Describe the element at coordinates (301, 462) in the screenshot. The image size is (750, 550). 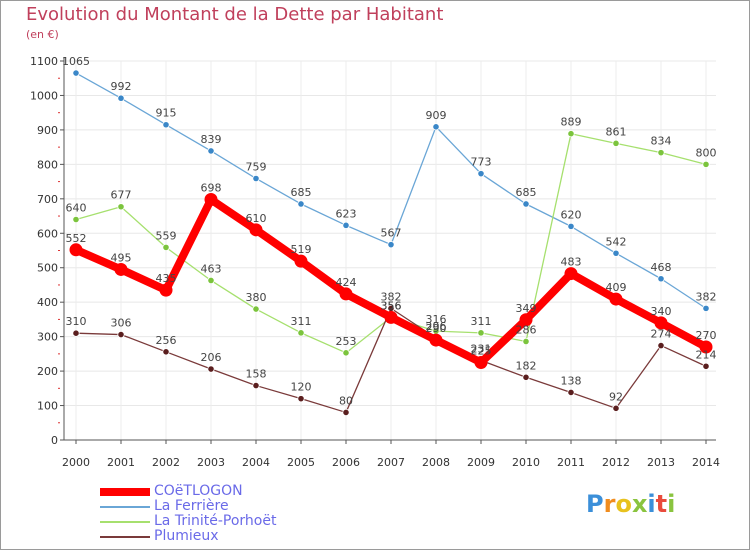
I see `x-tick-label: 2005` at that location.